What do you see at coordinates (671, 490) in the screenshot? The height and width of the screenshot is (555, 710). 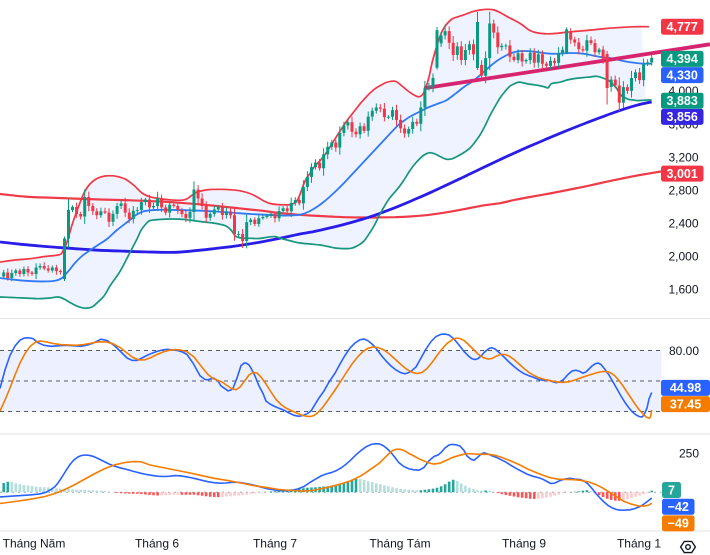 I see `svg-text: 7` at bounding box center [671, 490].